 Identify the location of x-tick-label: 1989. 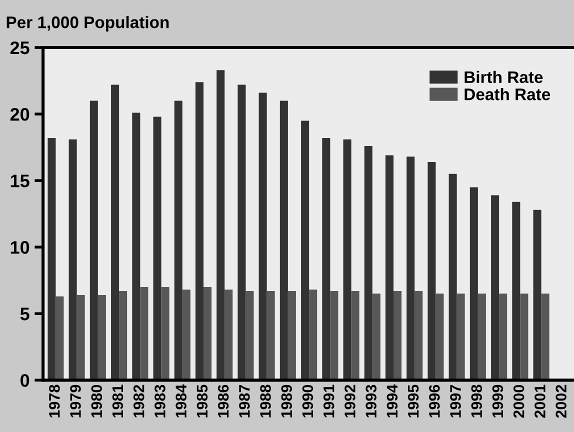
(286, 401).